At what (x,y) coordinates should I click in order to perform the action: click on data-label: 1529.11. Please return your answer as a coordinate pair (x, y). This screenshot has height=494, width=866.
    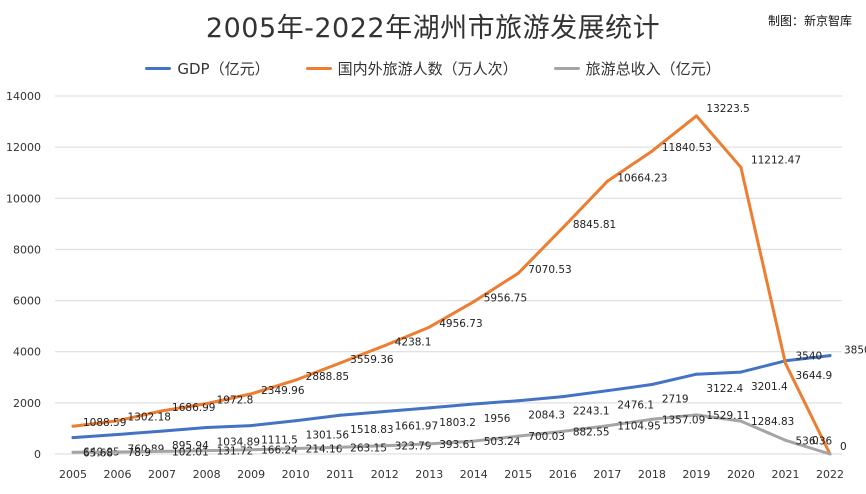
    Looking at the image, I should click on (727, 416).